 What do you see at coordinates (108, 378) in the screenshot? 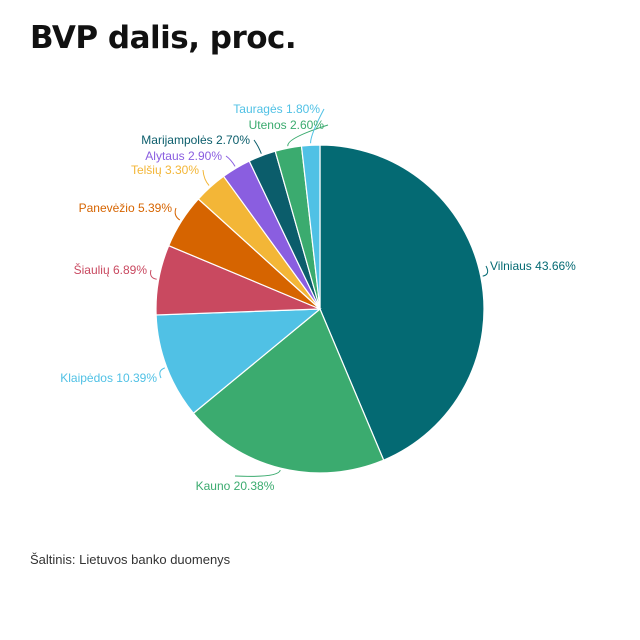
I see `slice-label-klaipedos: Klaipėdos 10.39%` at bounding box center [108, 378].